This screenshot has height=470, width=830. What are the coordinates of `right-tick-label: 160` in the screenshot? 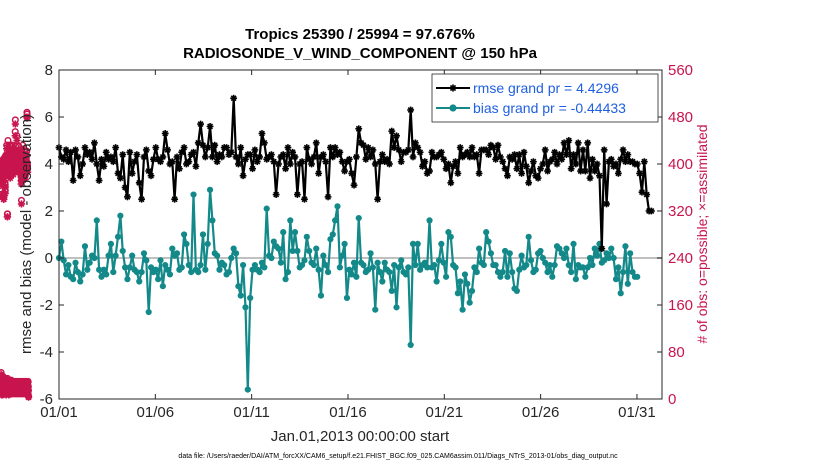 It's located at (680, 305).